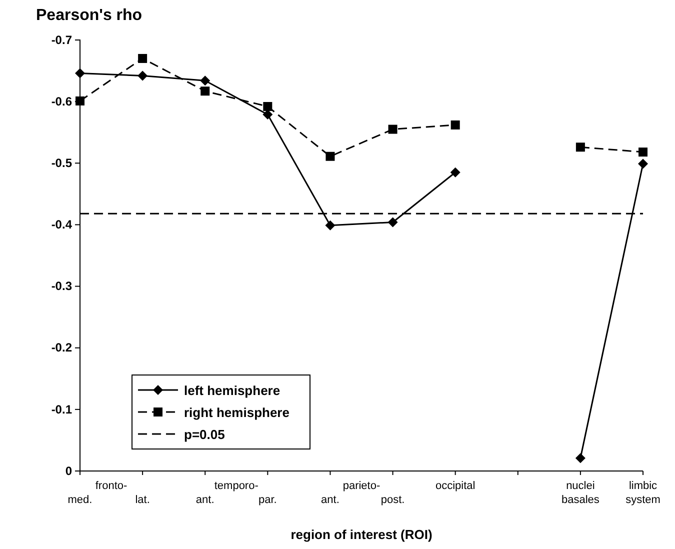 This screenshot has width=675, height=549. I want to click on y-tick-label: -0.6, so click(61, 101).